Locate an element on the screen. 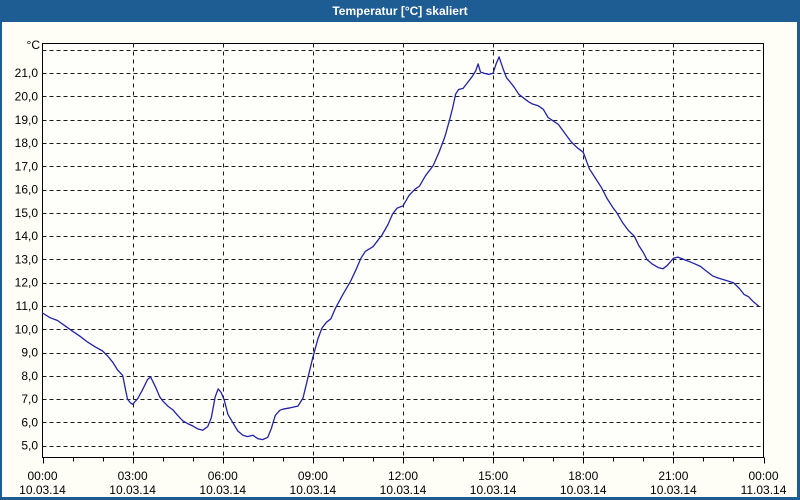  x-axis-time-label: 21:00 is located at coordinates (673, 476).